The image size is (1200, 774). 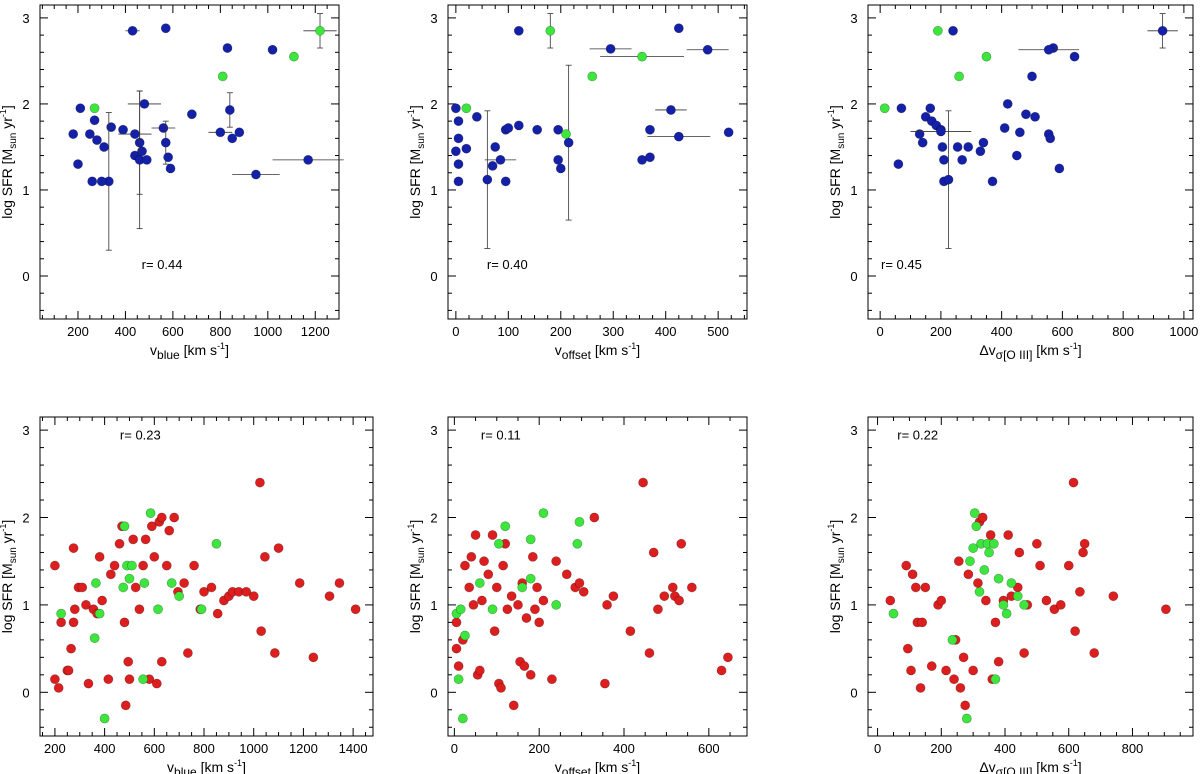 What do you see at coordinates (206, 766) in the screenshot?
I see `x-axis-label: vblue [km s-1]` at bounding box center [206, 766].